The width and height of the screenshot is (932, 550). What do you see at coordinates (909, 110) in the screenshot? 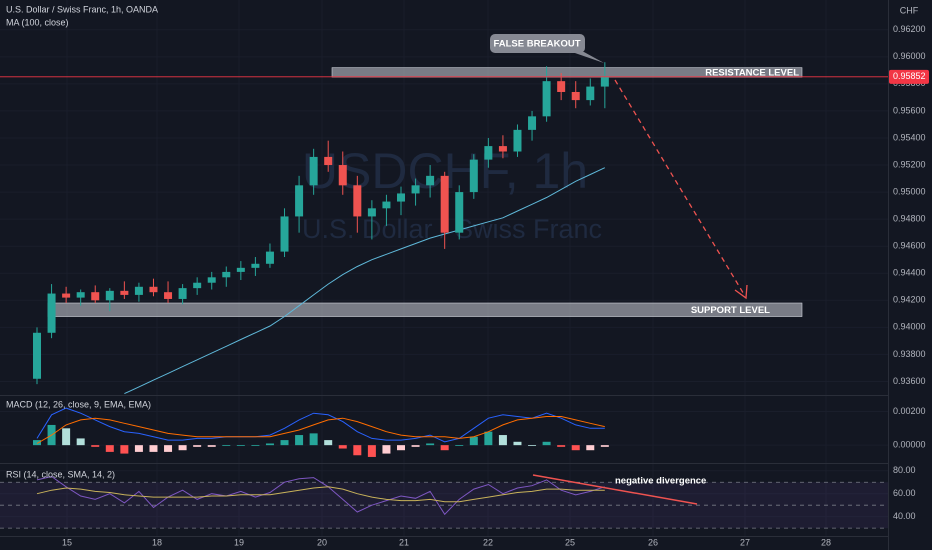
I see `y-tick-label: 0.95600` at bounding box center [909, 110].